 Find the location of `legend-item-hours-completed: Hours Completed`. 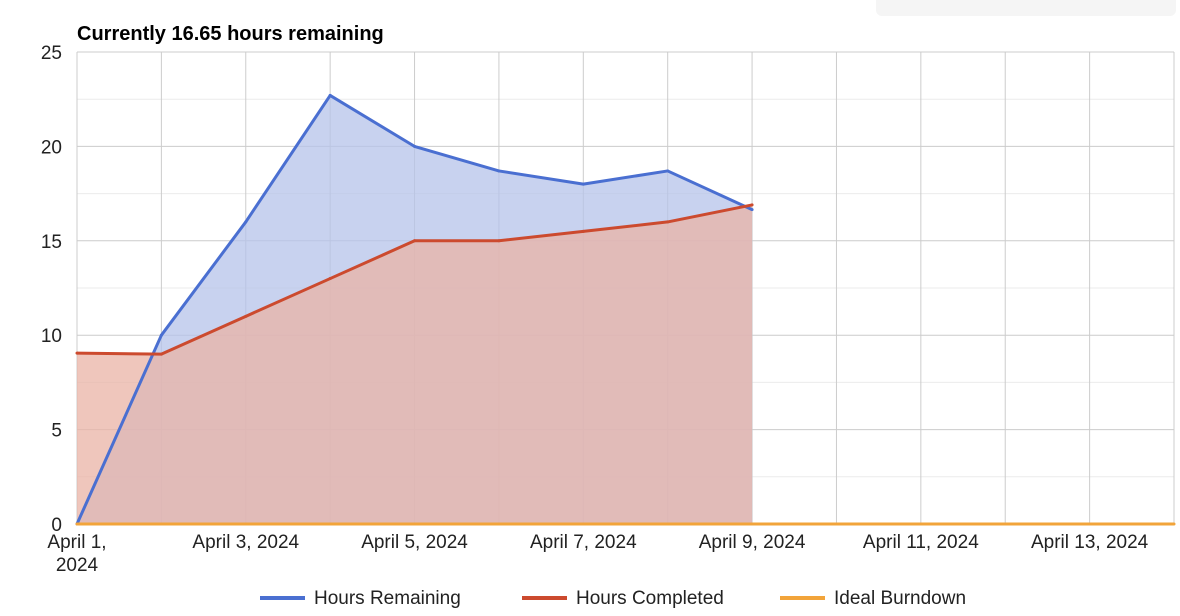

legend-item-hours-completed: Hours Completed is located at coordinates (623, 598).